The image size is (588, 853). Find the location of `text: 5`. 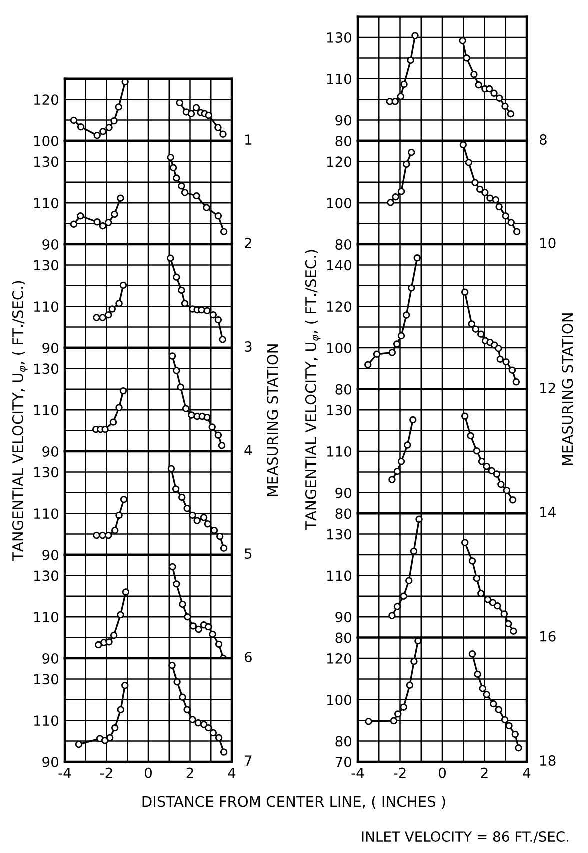

text: 5 is located at coordinates (248, 554).